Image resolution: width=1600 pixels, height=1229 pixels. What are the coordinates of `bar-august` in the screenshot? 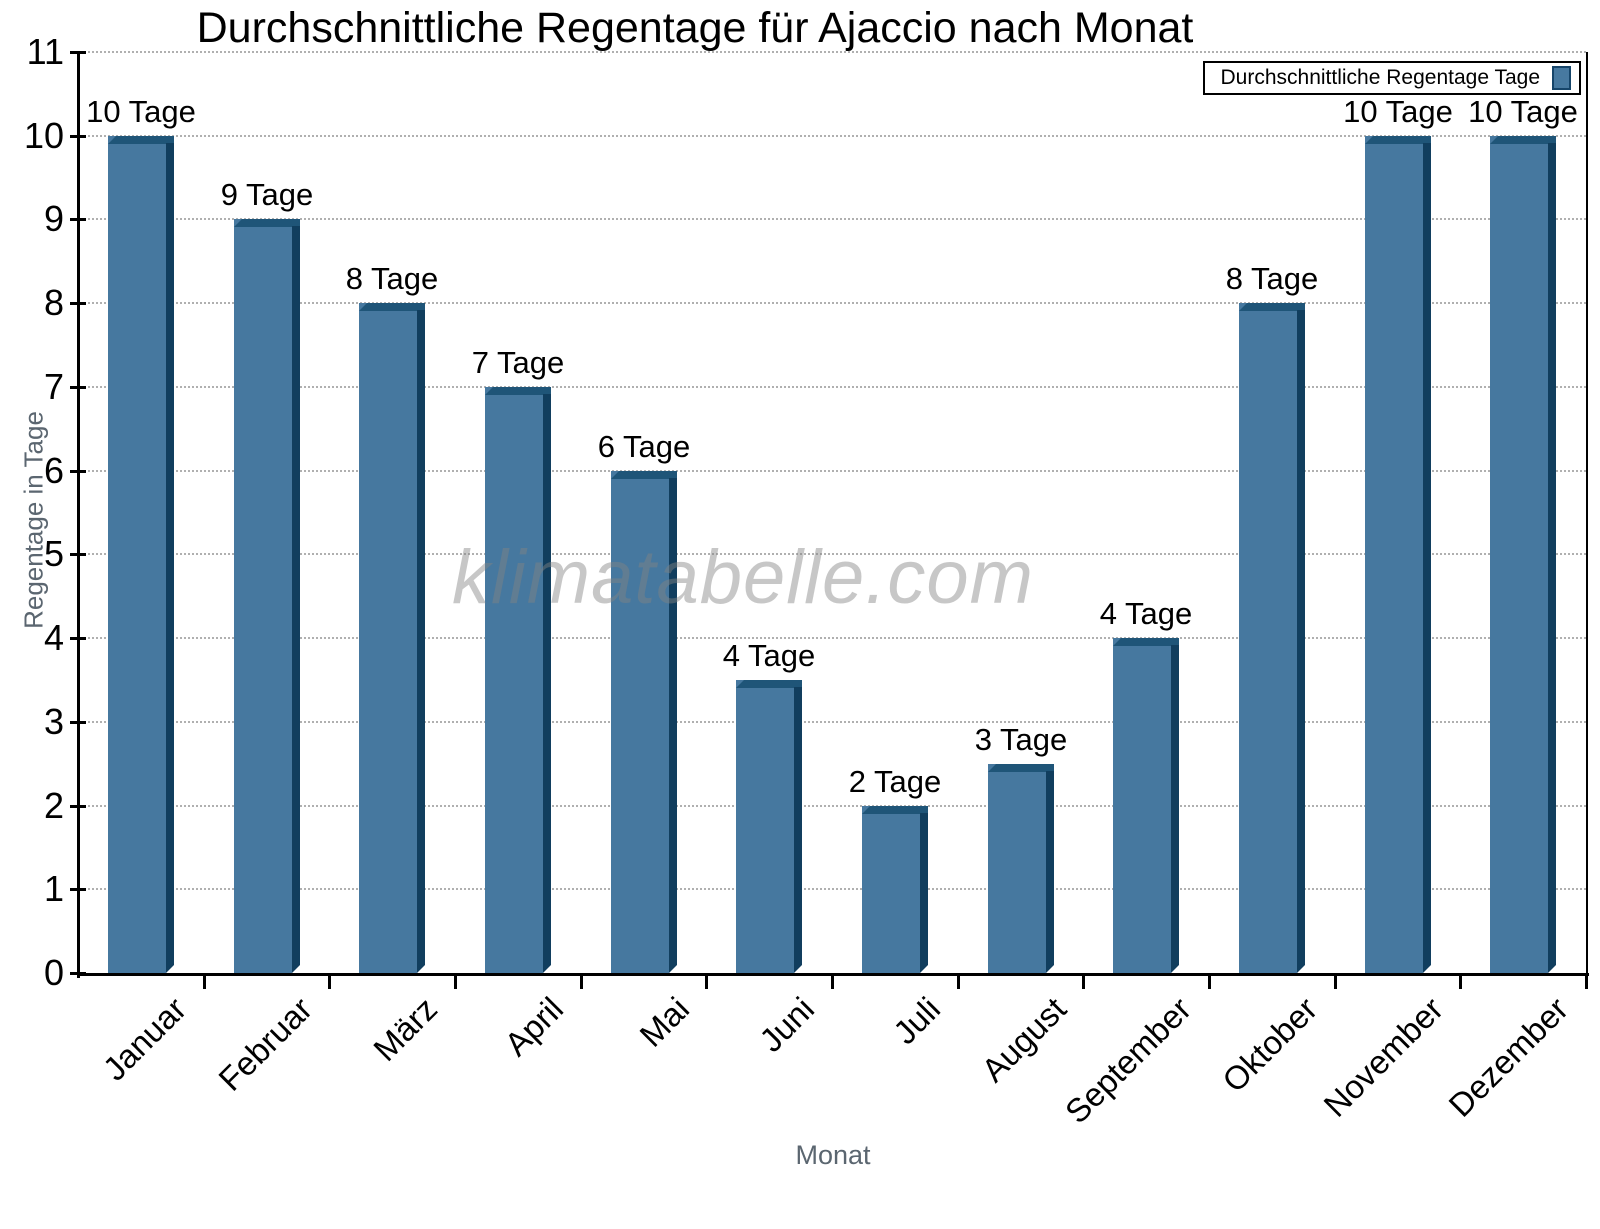 It's located at (1021, 868).